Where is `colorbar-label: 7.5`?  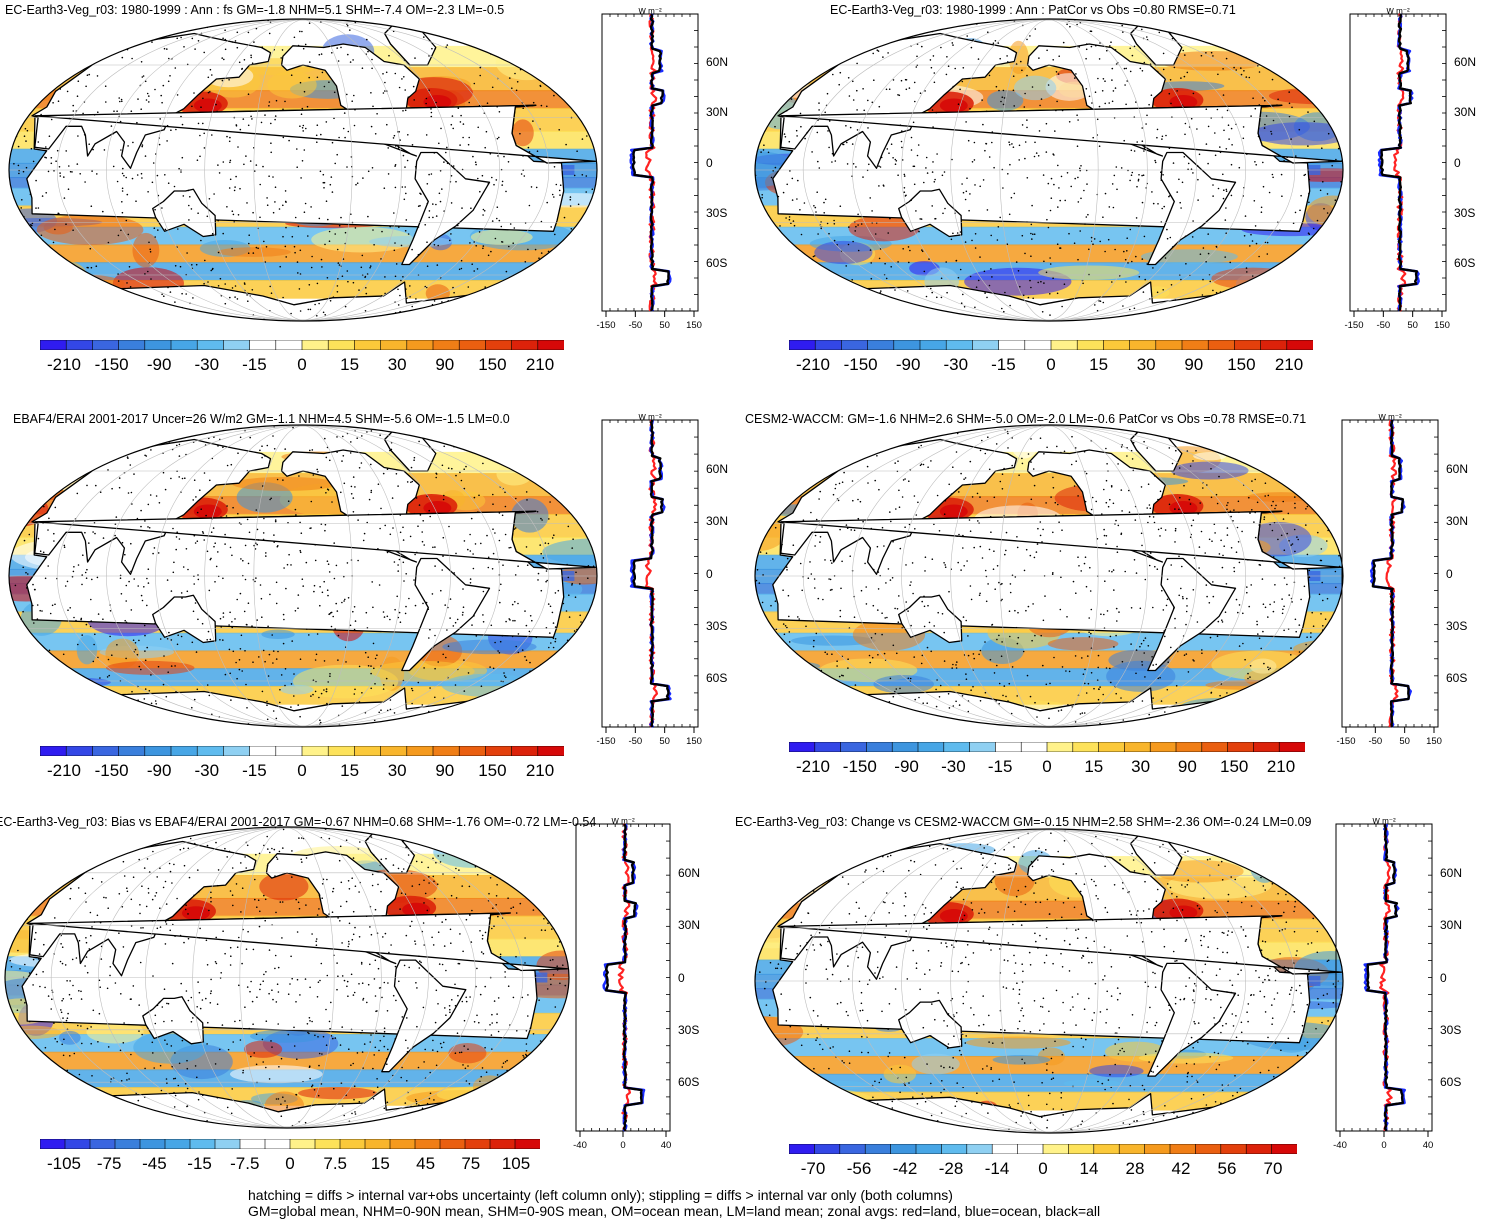 colorbar-label: 7.5 is located at coordinates (335, 1163).